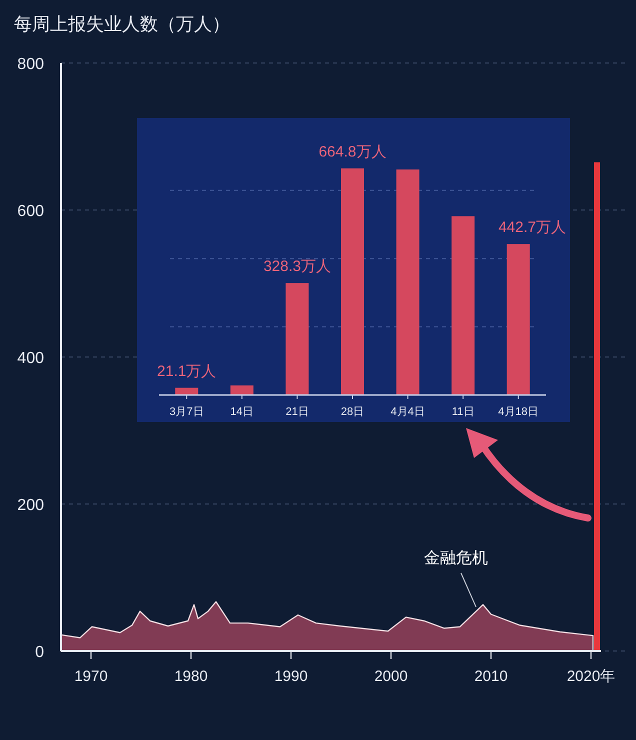 The image size is (636, 740). What do you see at coordinates (242, 412) in the screenshot?
I see `x-tick-label: 14日` at bounding box center [242, 412].